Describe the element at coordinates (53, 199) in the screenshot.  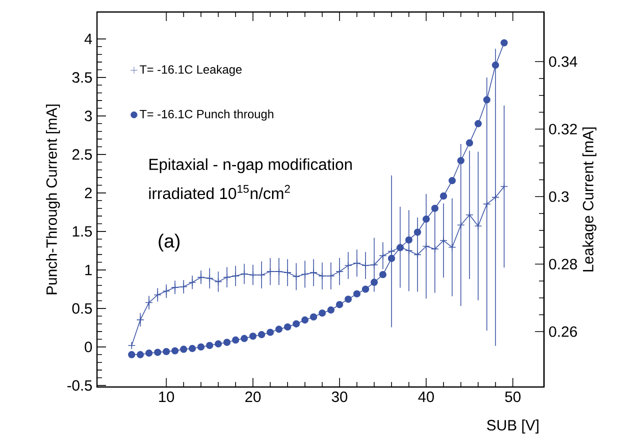
I see `y-axis-title: Punch-Through Current [mA]` at that location.